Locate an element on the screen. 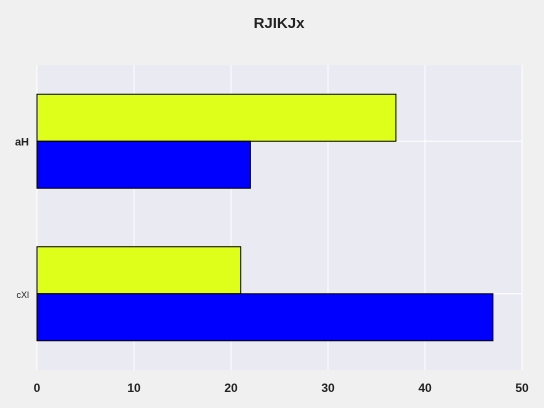 The height and width of the screenshot is (408, 544). category-label-aH: aH is located at coordinates (22, 142).